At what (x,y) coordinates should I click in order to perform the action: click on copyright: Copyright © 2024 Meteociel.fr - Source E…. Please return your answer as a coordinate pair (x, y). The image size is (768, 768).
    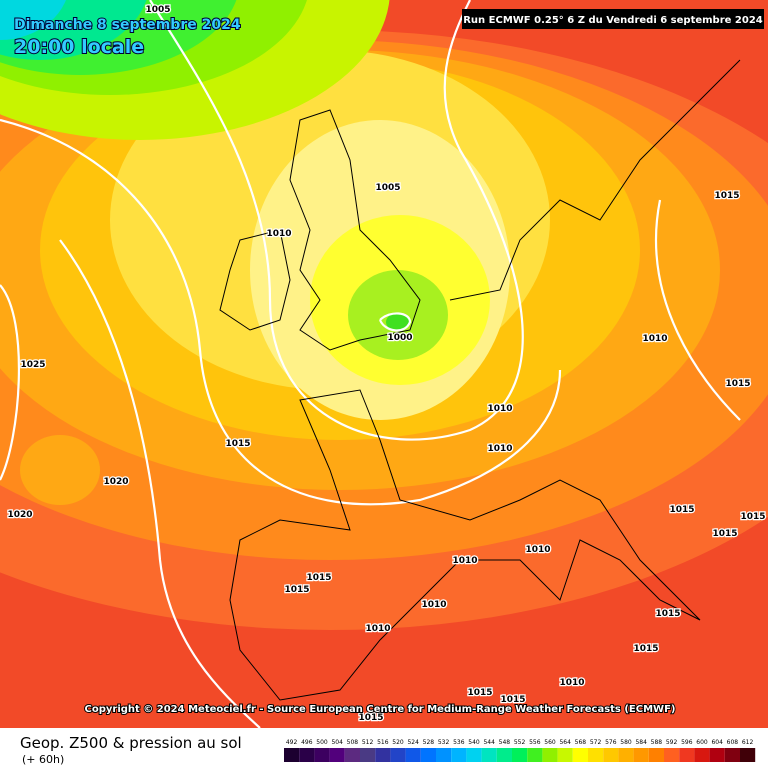
    Looking at the image, I should click on (380, 709).